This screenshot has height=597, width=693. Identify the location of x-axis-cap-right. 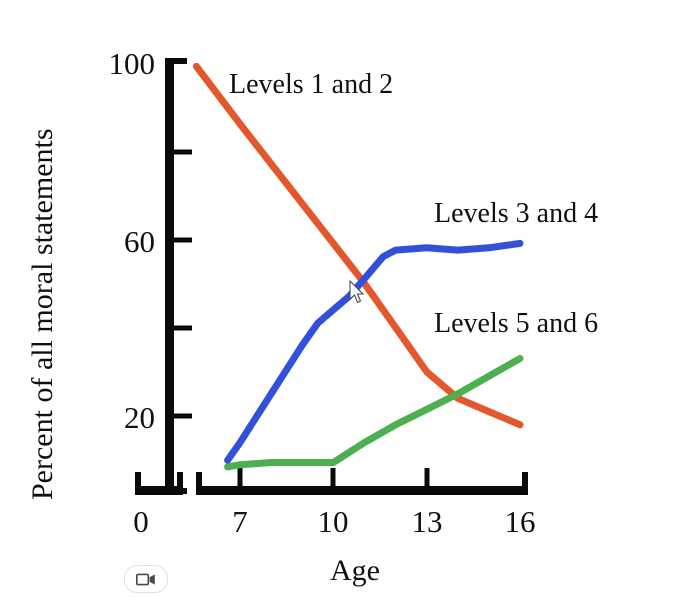
(525, 483).